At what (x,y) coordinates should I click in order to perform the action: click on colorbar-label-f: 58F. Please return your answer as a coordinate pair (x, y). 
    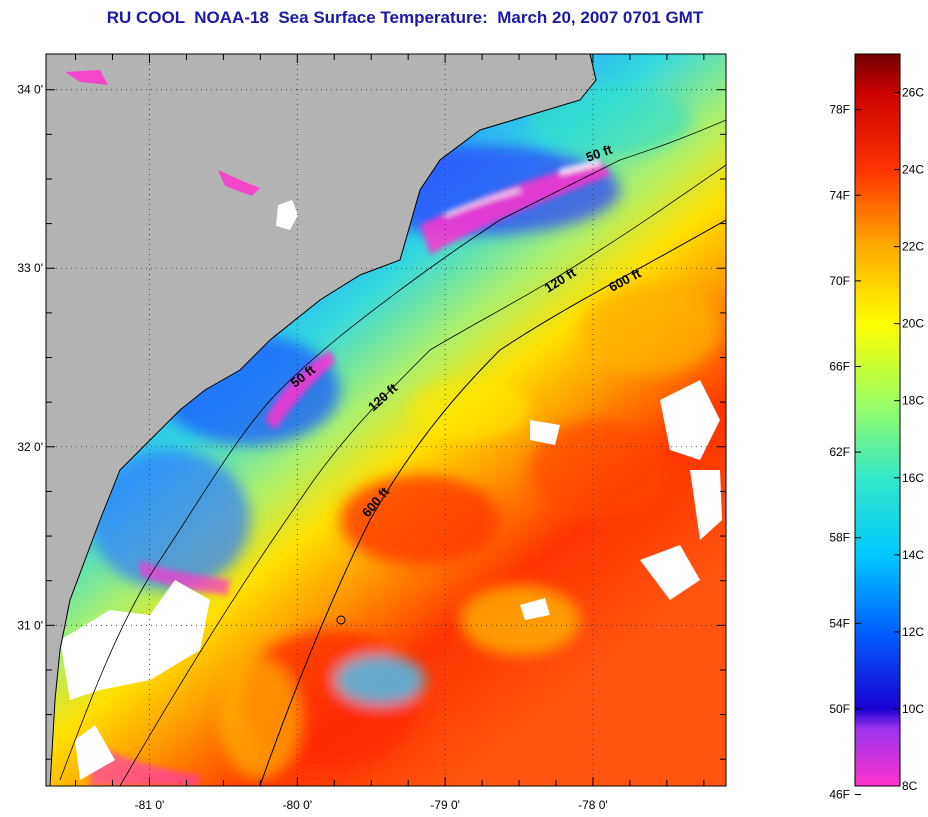
    Looking at the image, I should click on (839, 538).